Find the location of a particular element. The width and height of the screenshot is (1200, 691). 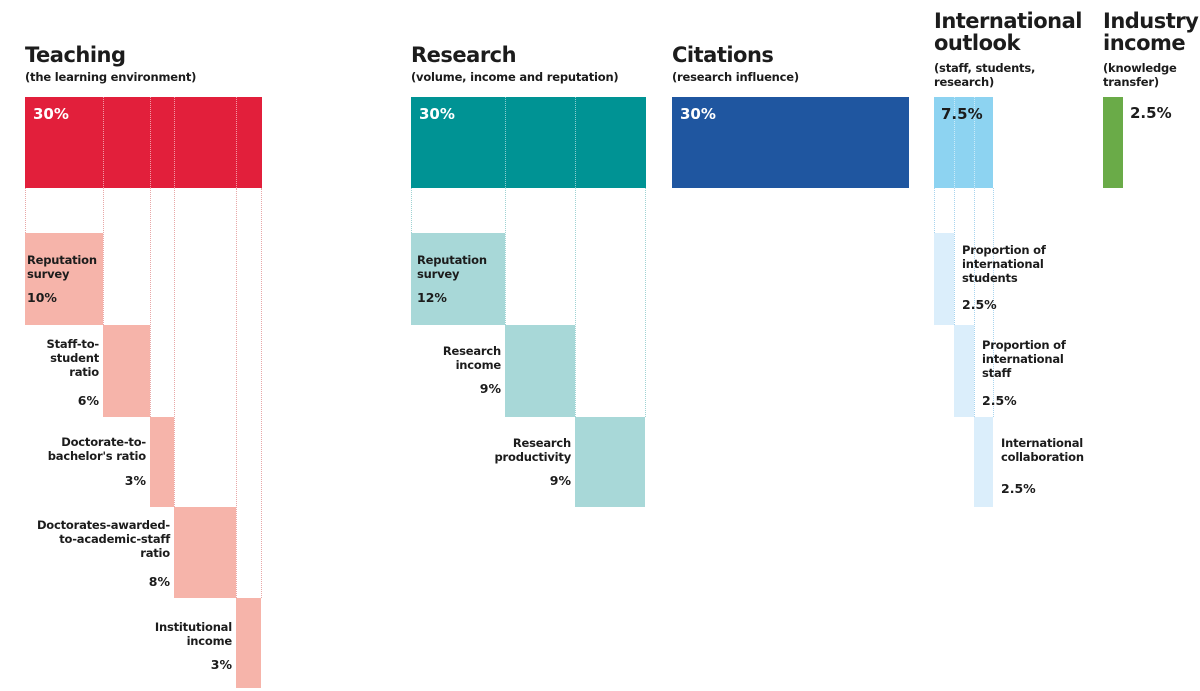

teaching-weight: 30% is located at coordinates (51, 114).